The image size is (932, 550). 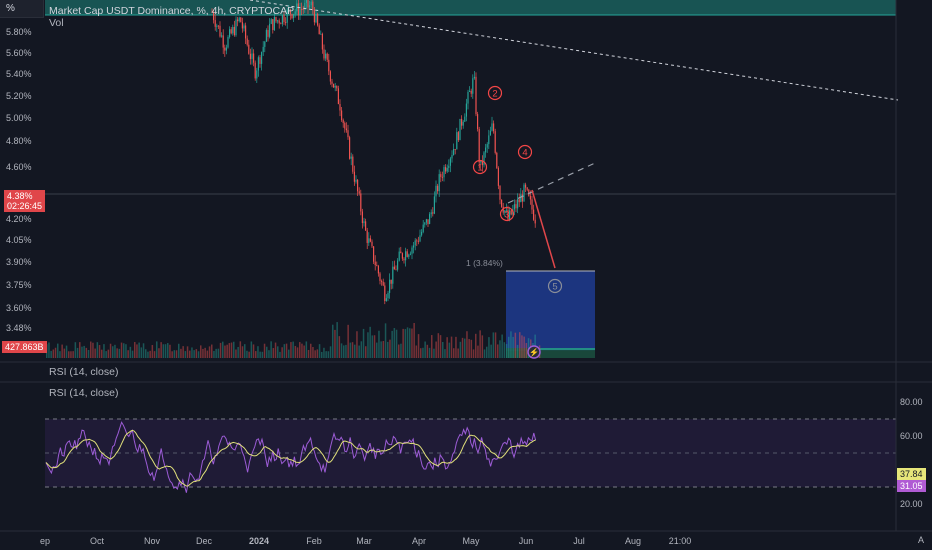 What do you see at coordinates (911, 486) in the screenshot?
I see `rsi-ma-tag: 31.05` at bounding box center [911, 486].